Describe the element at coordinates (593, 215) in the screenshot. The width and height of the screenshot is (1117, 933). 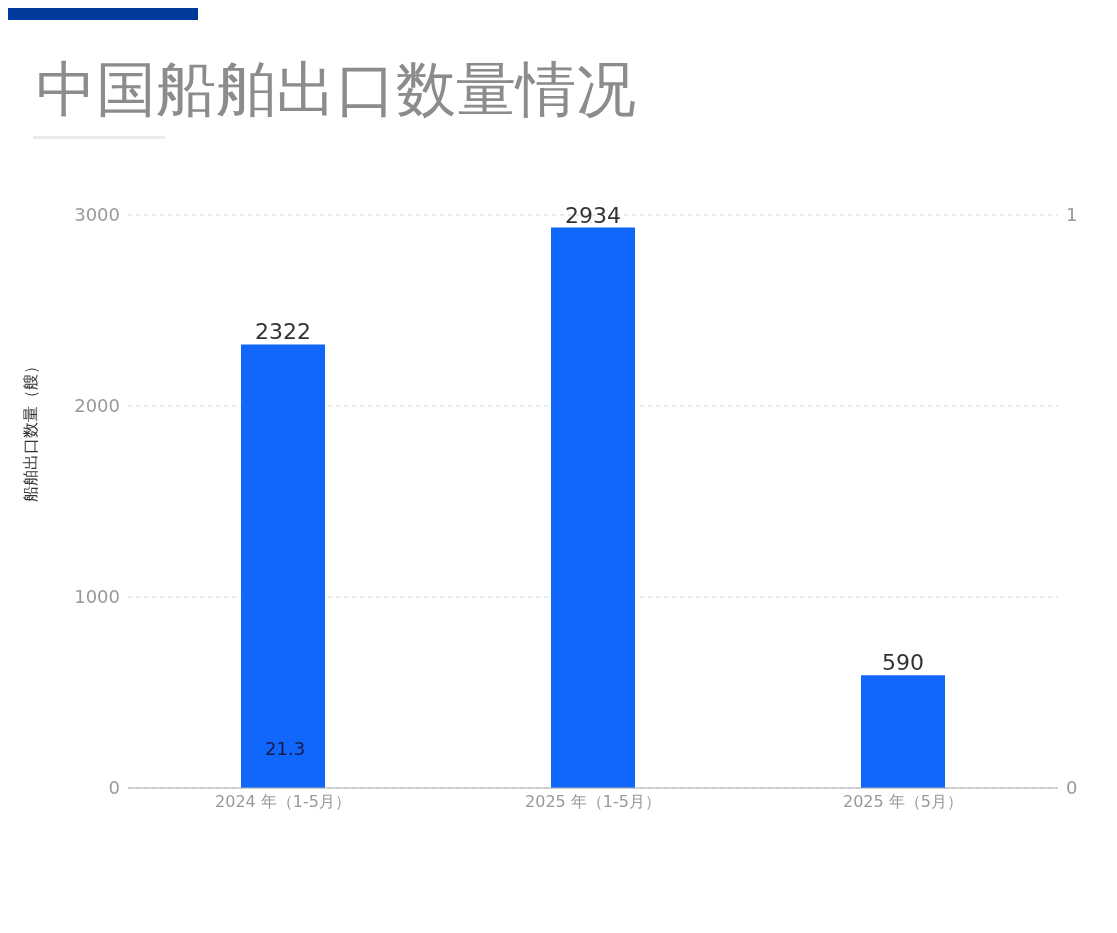
I see `data-label: 2934` at that location.